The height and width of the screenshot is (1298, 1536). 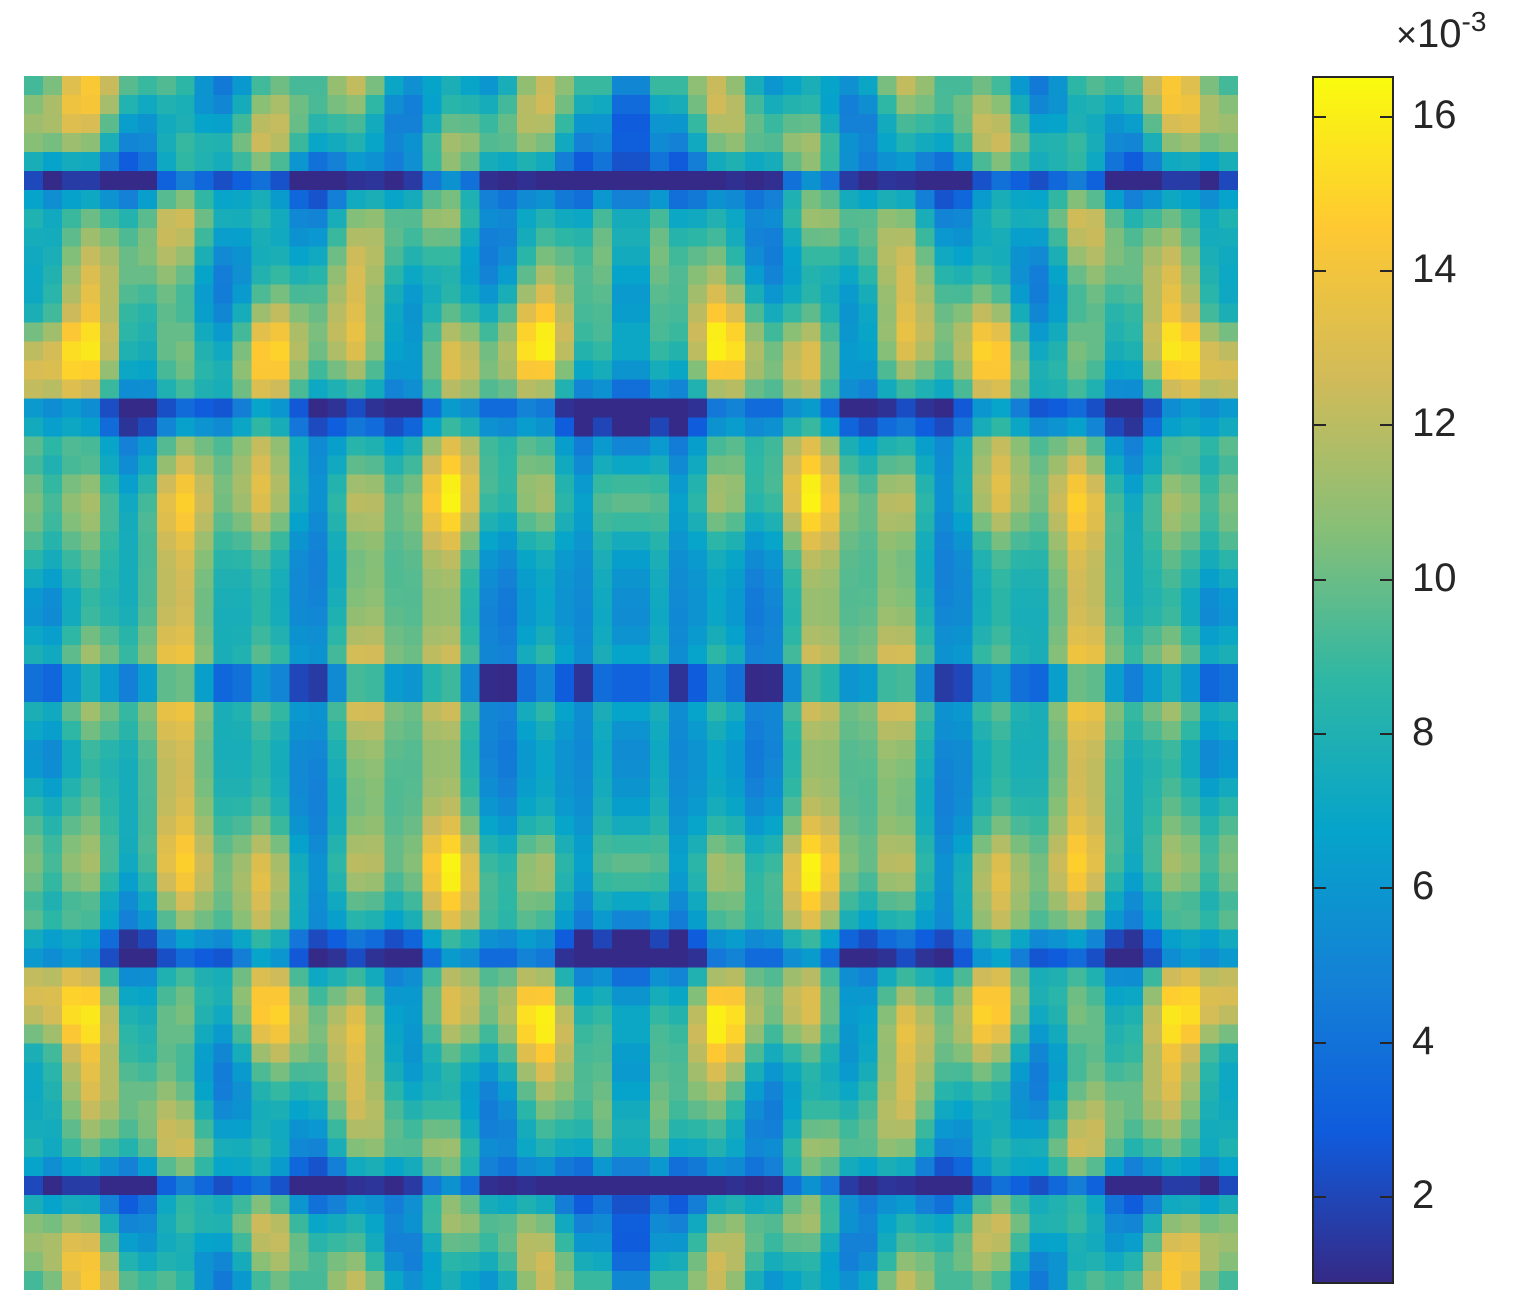 What do you see at coordinates (1434, 114) in the screenshot?
I see `colorbar-tick-label: 16` at bounding box center [1434, 114].